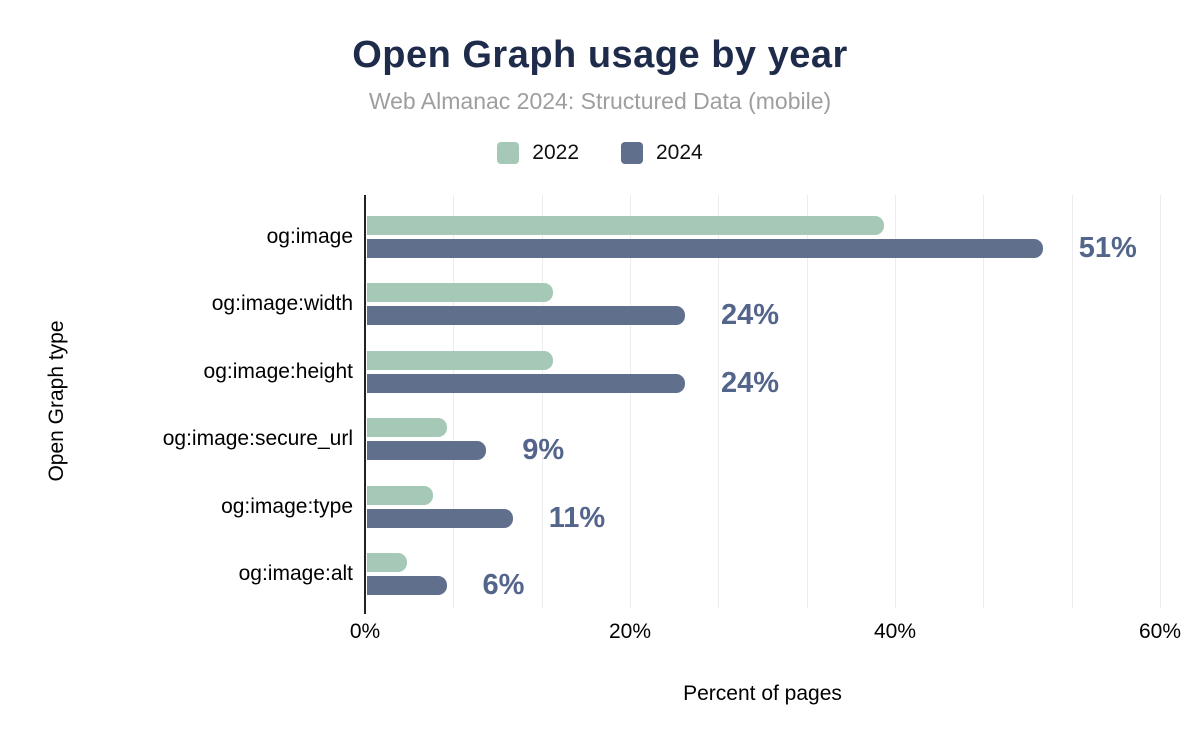 This screenshot has width=1200, height=742. I want to click on legend-item-2024: 2024, so click(662, 153).